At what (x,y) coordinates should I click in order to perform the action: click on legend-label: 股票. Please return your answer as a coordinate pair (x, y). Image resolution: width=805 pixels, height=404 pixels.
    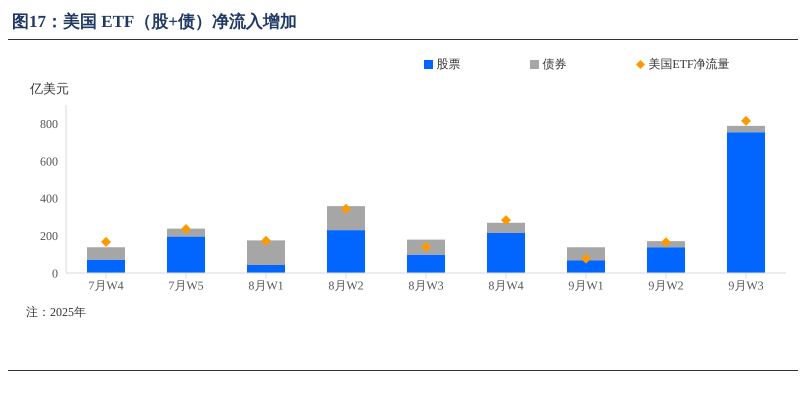
    Looking at the image, I should click on (448, 64).